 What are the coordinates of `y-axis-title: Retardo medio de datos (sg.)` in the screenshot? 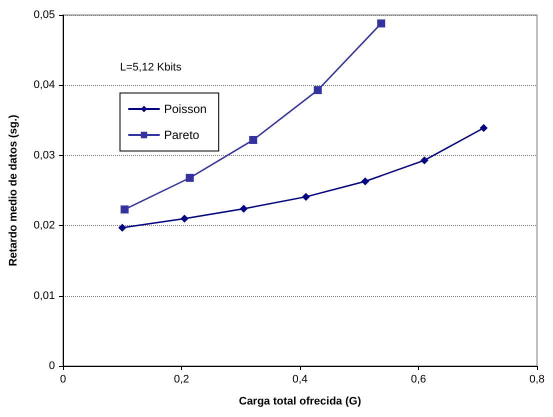 It's located at (14, 190).